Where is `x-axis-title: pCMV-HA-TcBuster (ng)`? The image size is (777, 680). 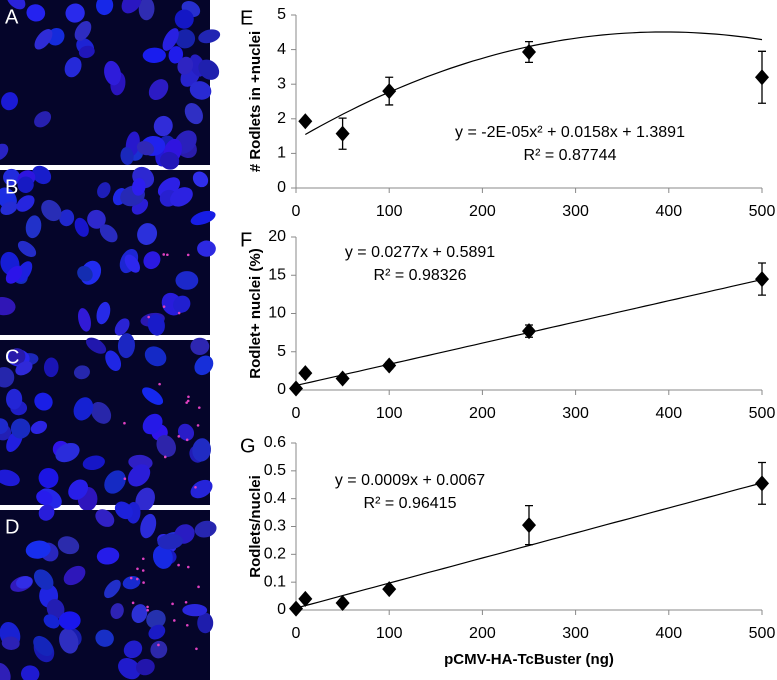
x-axis-title: pCMV-HA-TcBuster (ng) is located at coordinates (529, 659).